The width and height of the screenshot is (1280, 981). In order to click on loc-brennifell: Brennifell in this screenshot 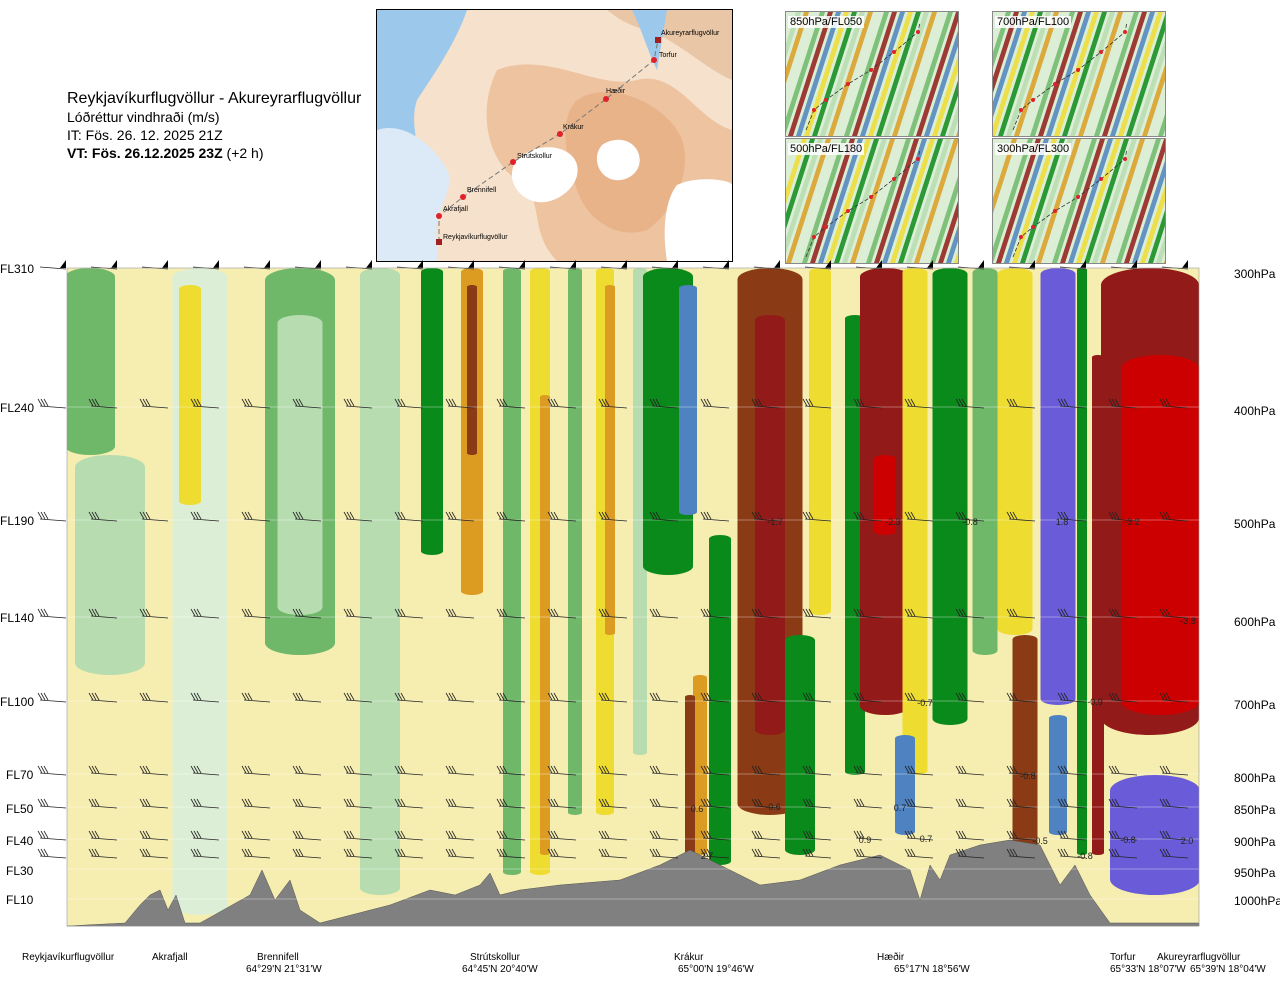, I will do `click(278, 957)`.